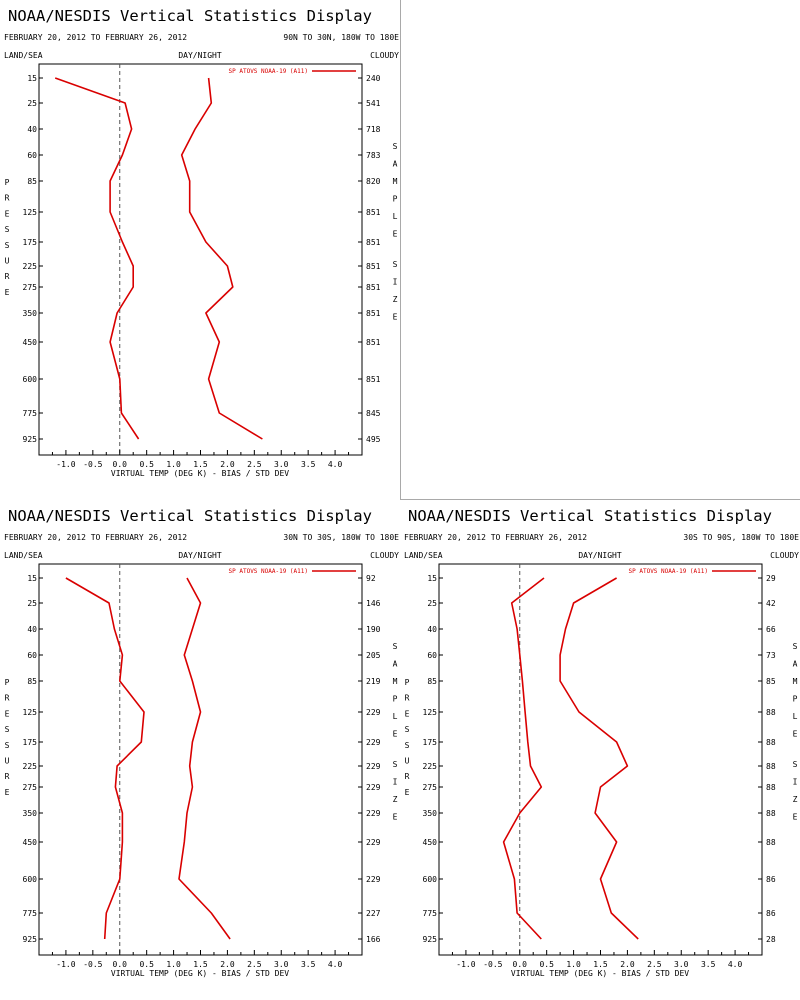 The image size is (800, 1000). Describe the element at coordinates (30, 787) in the screenshot. I see `pressure-level-label: 275` at that location.